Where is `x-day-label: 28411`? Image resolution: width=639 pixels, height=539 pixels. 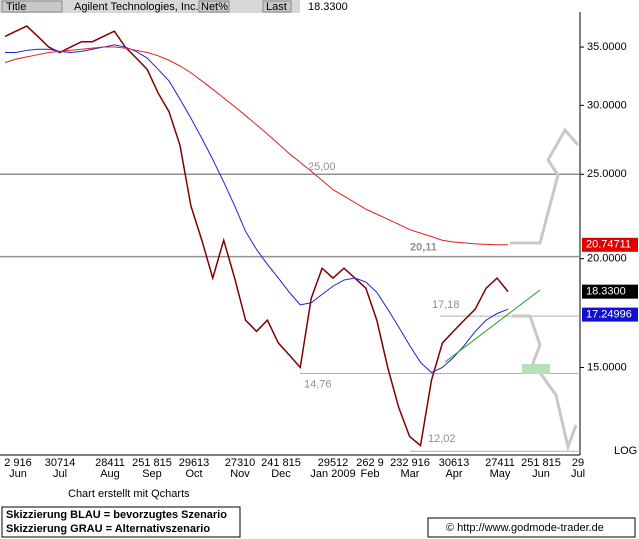 x-day-label: 28411 is located at coordinates (110, 463).